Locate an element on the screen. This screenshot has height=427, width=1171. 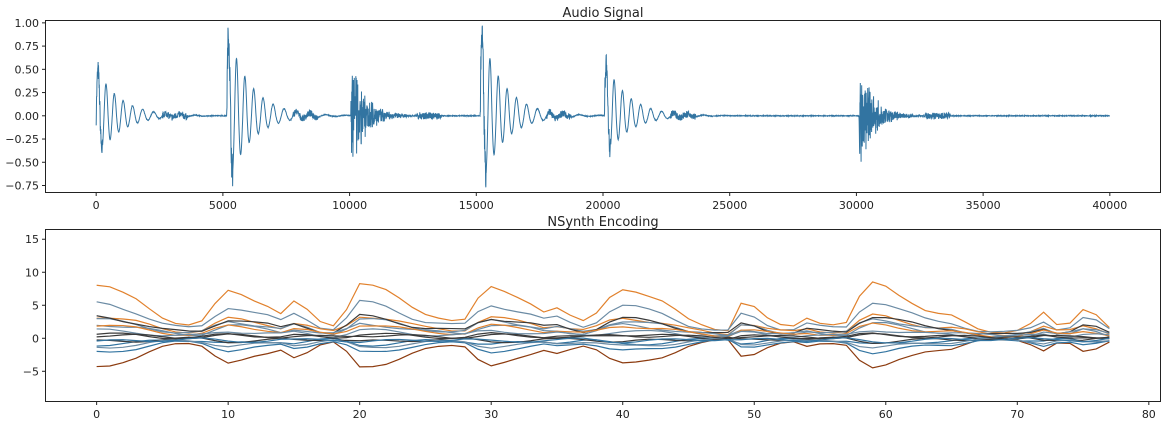
nsynth-encoding-y-tick-label: −5 is located at coordinates (31, 371).